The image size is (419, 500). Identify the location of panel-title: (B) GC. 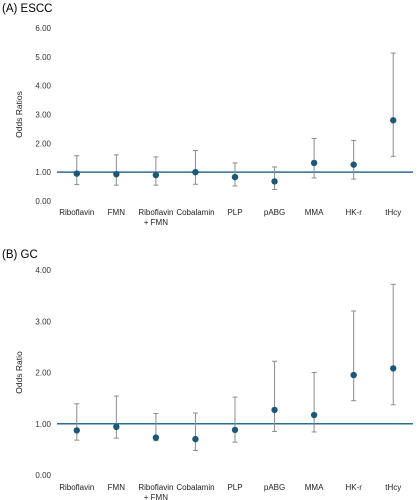
(20, 255).